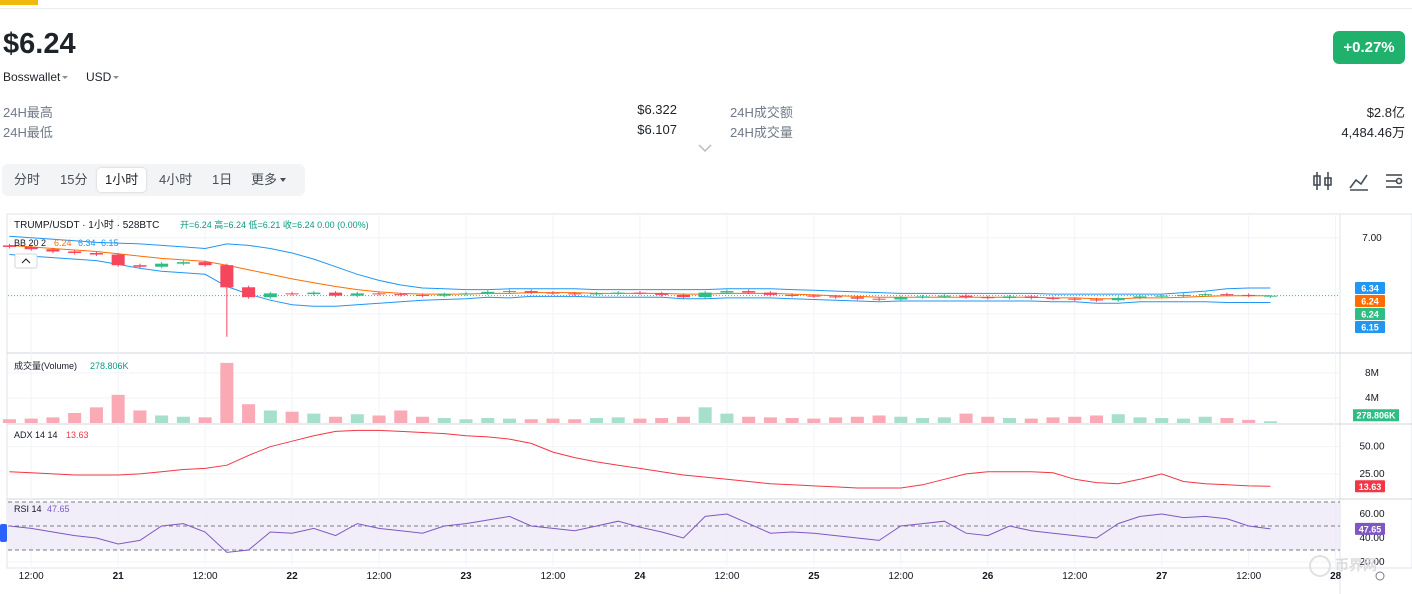  What do you see at coordinates (1370, 314) in the screenshot?
I see `close-tag-bg` at bounding box center [1370, 314].